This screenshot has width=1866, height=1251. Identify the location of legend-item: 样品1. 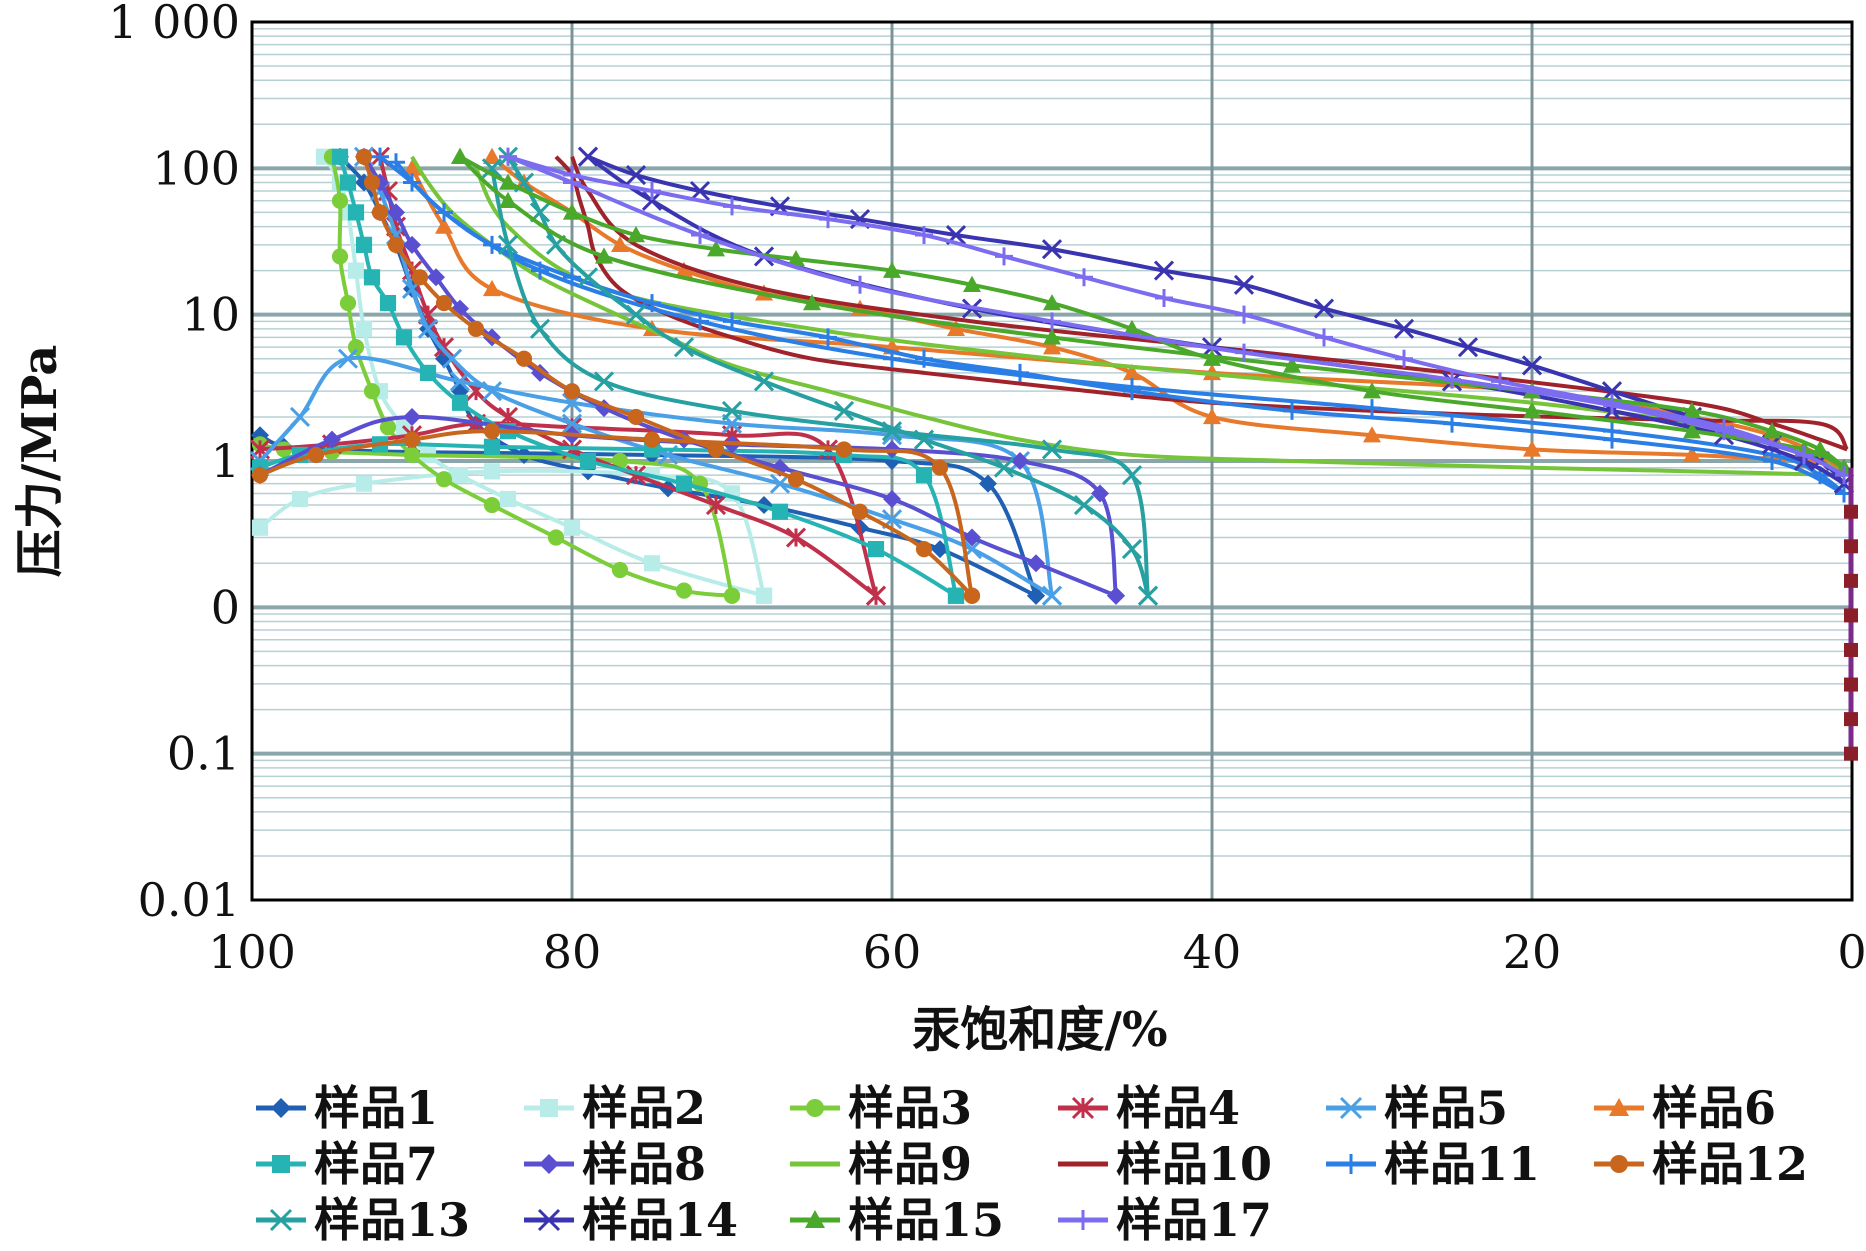
(347, 1108).